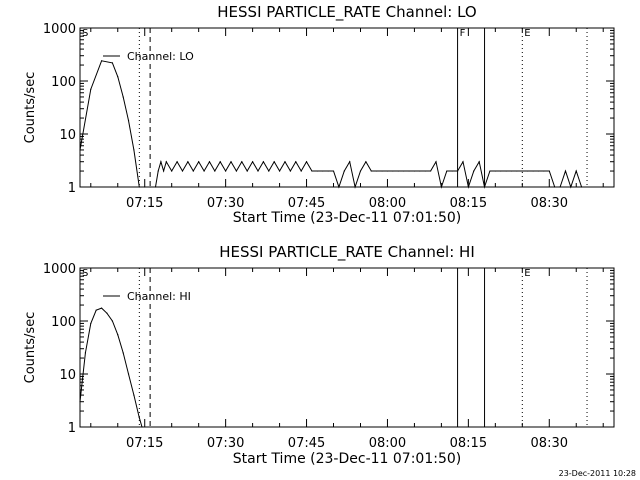 The height and width of the screenshot is (480, 640). What do you see at coordinates (85, 33) in the screenshot?
I see `marker-label: S` at bounding box center [85, 33].